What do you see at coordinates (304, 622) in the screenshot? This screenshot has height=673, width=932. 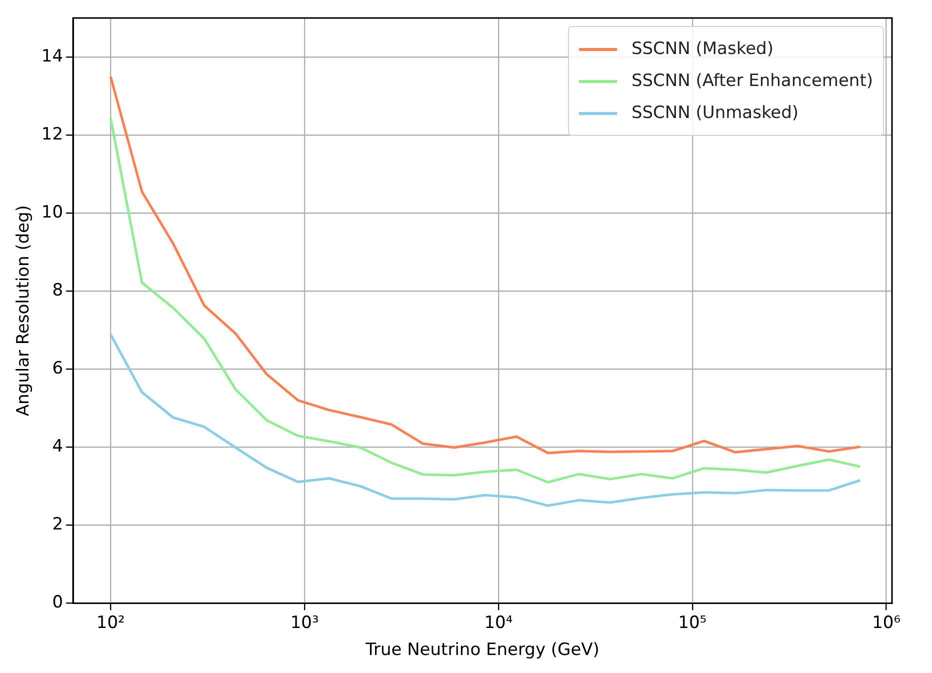 I see `x-tick-label: 10³` at bounding box center [304, 622].